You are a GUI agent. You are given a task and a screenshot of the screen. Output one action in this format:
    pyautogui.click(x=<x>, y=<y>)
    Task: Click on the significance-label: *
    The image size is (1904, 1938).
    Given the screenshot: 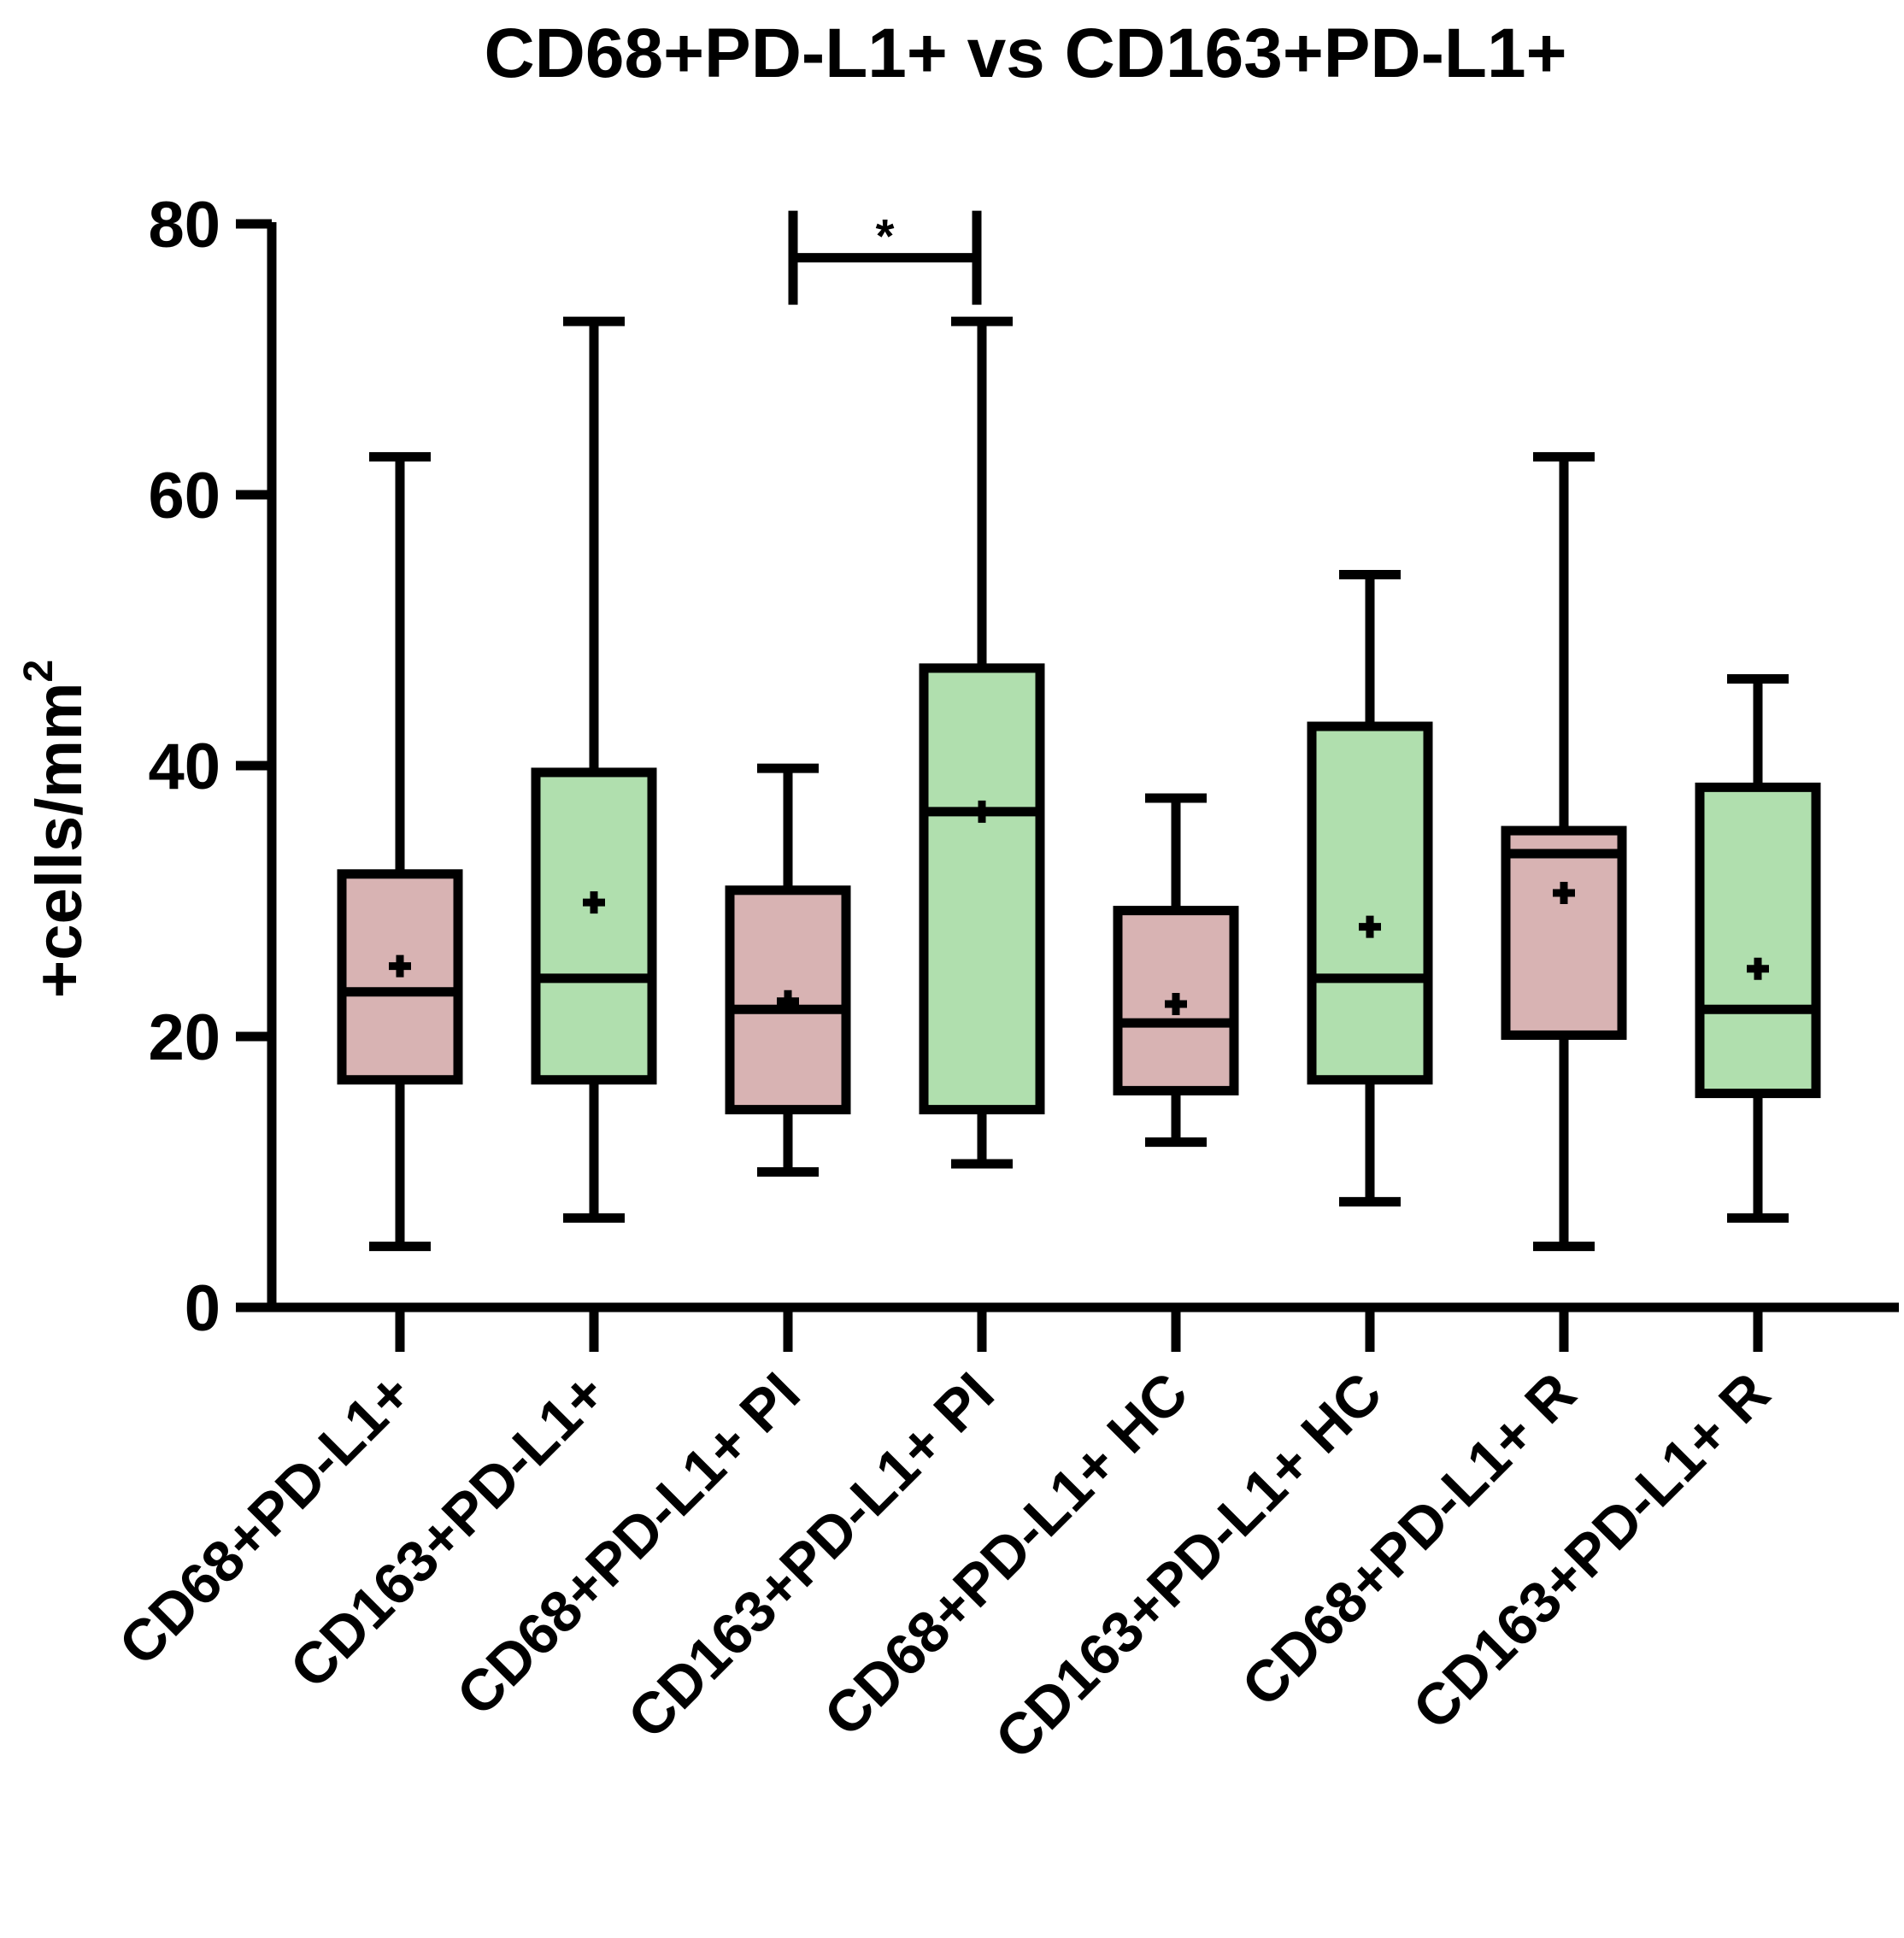 What is the action you would take?
    pyautogui.click(x=885, y=236)
    